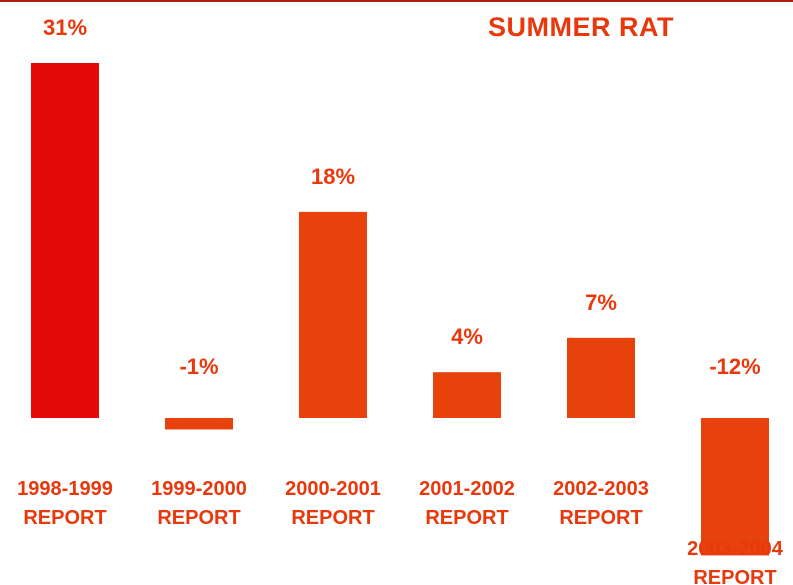 The height and width of the screenshot is (585, 793). What do you see at coordinates (65, 489) in the screenshot?
I see `category-label-0-0: 1998-1999` at bounding box center [65, 489].